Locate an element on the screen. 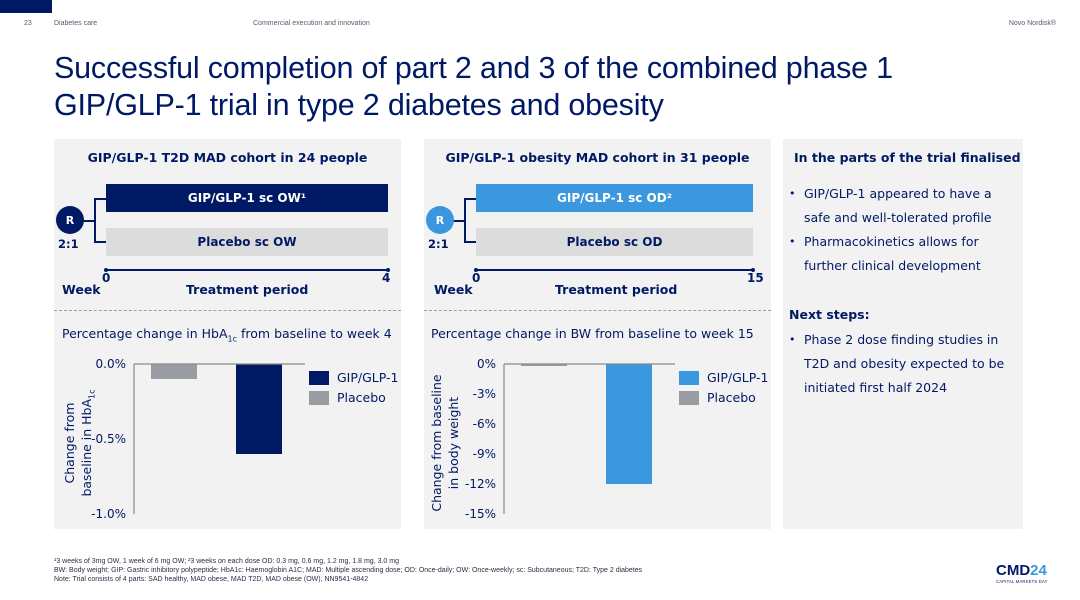  bw-y-tick-label: -15% is located at coordinates (480, 514).